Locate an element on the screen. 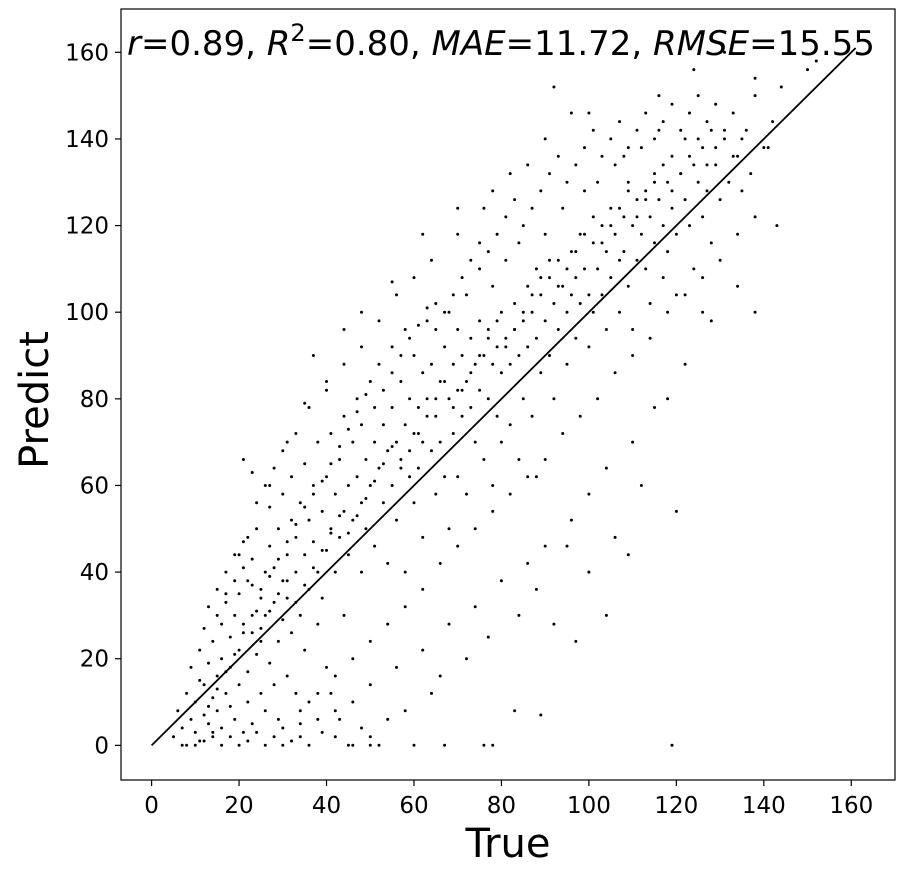  y-tick-label: 140 is located at coordinates (87, 140).